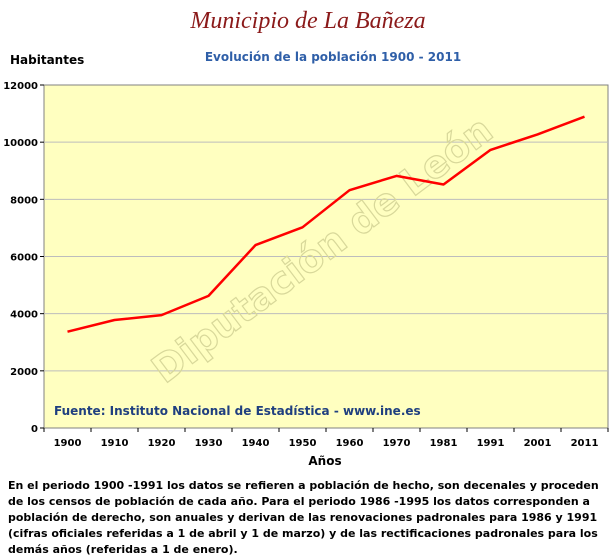 The image size is (616, 558). I want to click on x-tick-label: 1910, so click(115, 443).